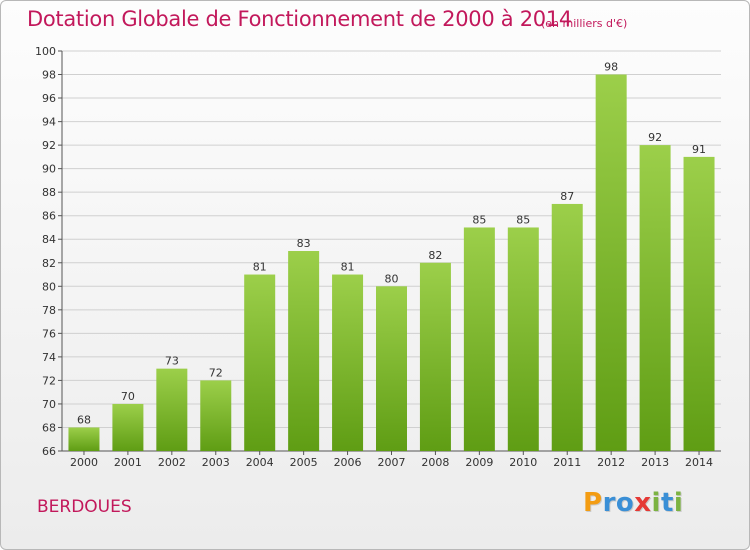 This screenshot has width=750, height=550. What do you see at coordinates (699, 303) in the screenshot?
I see `bar-2014` at bounding box center [699, 303].